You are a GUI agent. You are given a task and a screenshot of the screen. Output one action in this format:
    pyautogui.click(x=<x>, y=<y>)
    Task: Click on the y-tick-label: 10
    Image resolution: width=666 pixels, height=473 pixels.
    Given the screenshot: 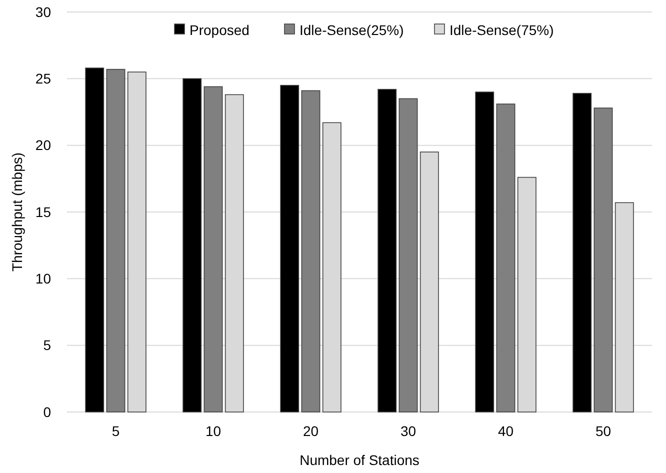 What is the action you would take?
    pyautogui.click(x=43, y=278)
    